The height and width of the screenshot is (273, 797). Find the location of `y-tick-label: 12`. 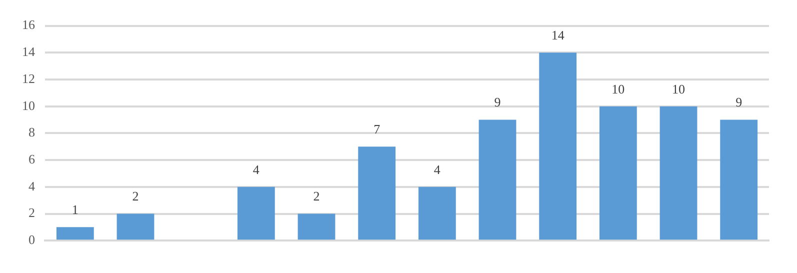

y-tick-label: 12 is located at coordinates (28, 78).